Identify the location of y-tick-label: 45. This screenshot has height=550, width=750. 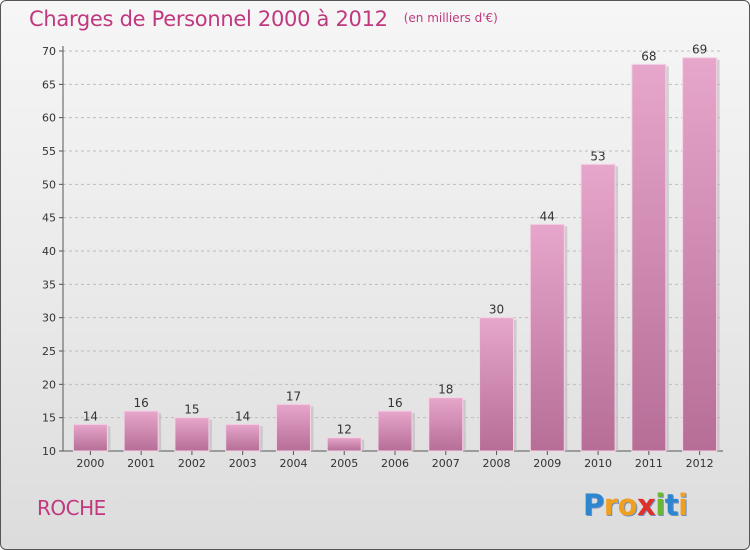
(49, 218).